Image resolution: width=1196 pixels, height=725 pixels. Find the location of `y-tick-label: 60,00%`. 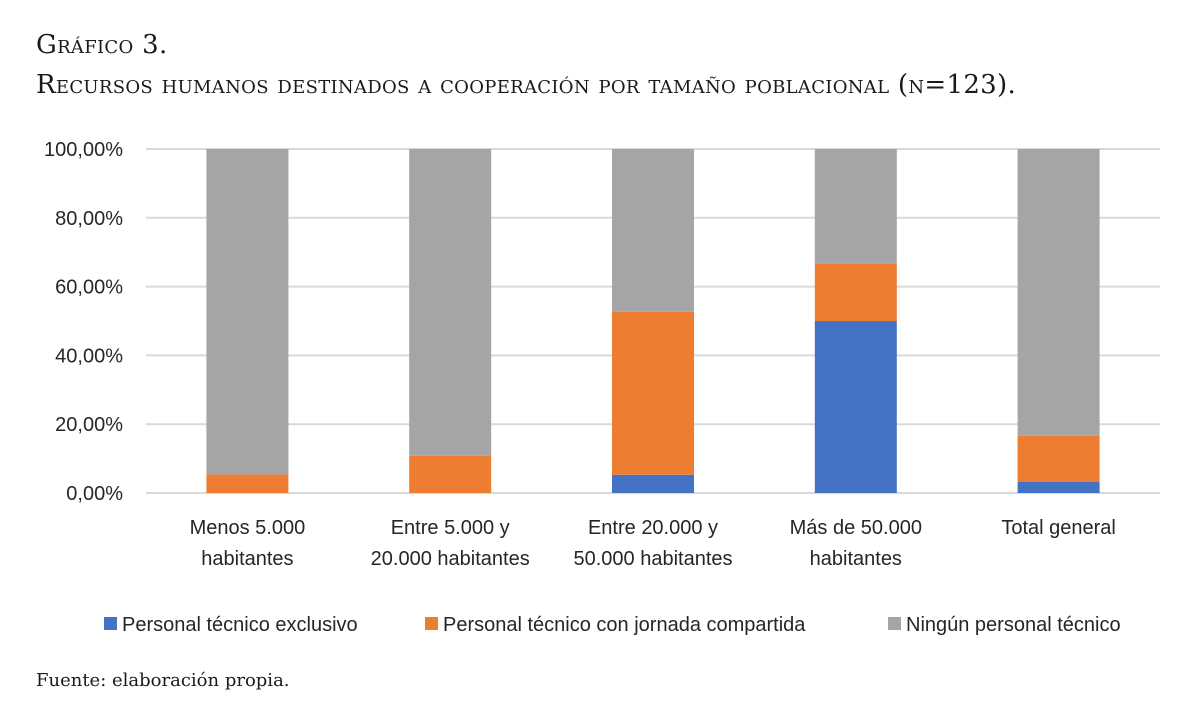

y-tick-label: 60,00% is located at coordinates (89, 288).